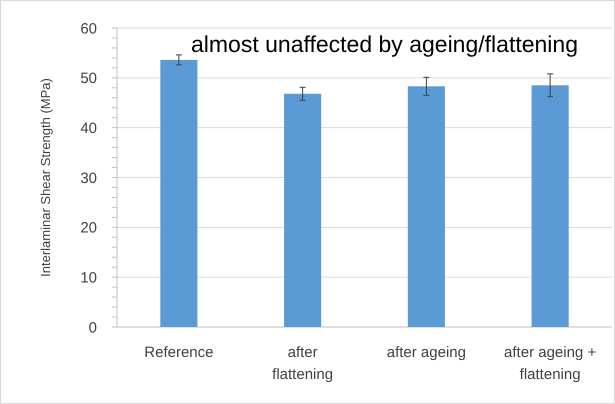 This screenshot has width=615, height=404. I want to click on annotation: almost unaffected by ageing/flattening, so click(384, 44).